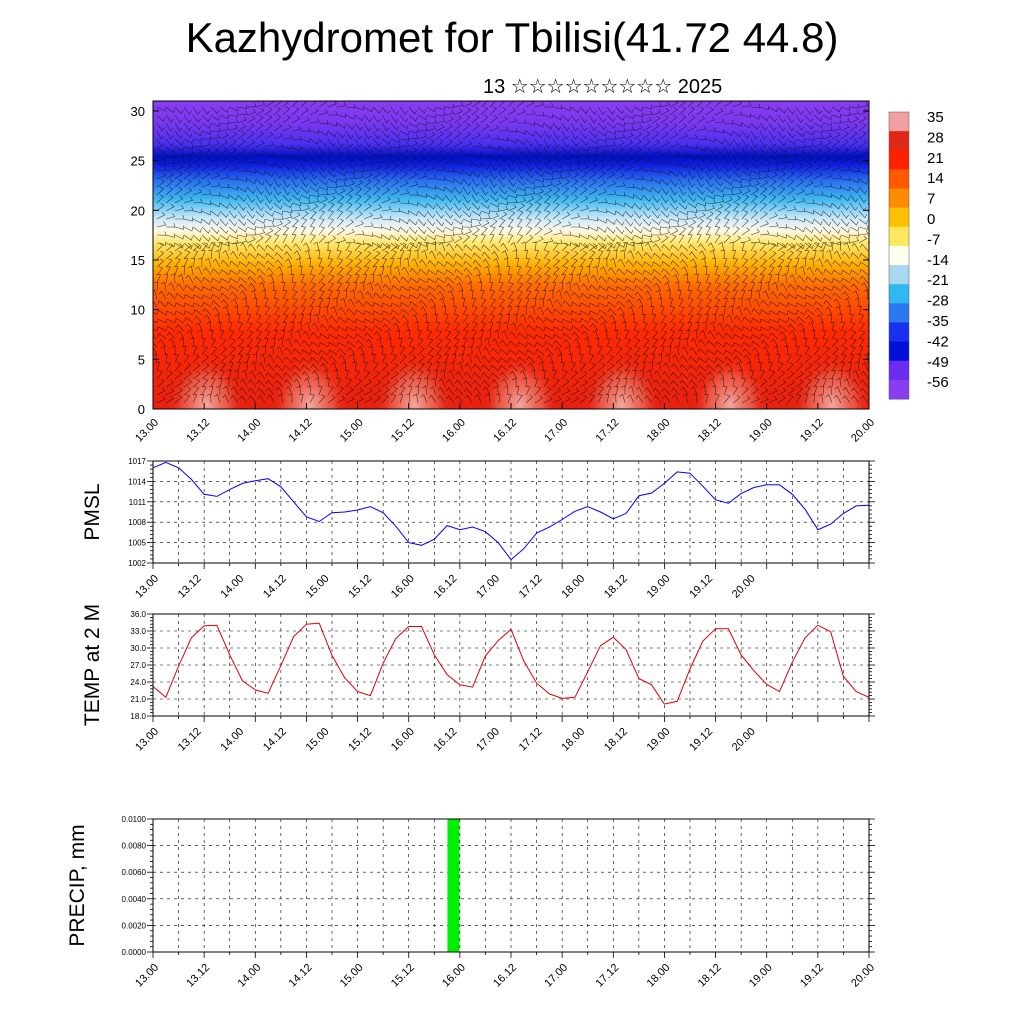  I want to click on y-tick-label: 33.0, so click(138, 631).